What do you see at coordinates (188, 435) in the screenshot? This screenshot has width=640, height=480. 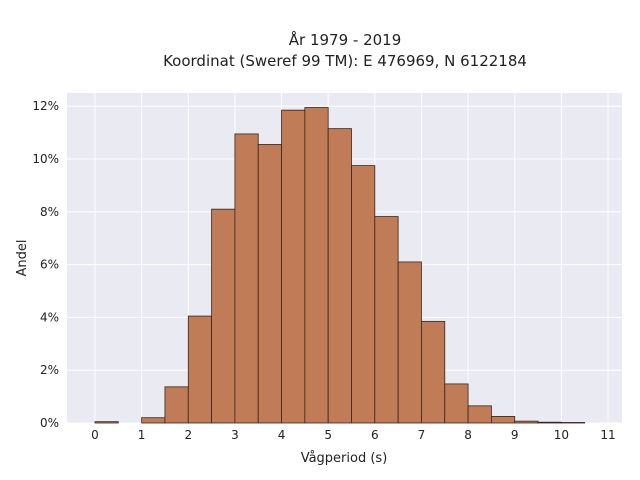 I see `x-tick-label: 2` at bounding box center [188, 435].